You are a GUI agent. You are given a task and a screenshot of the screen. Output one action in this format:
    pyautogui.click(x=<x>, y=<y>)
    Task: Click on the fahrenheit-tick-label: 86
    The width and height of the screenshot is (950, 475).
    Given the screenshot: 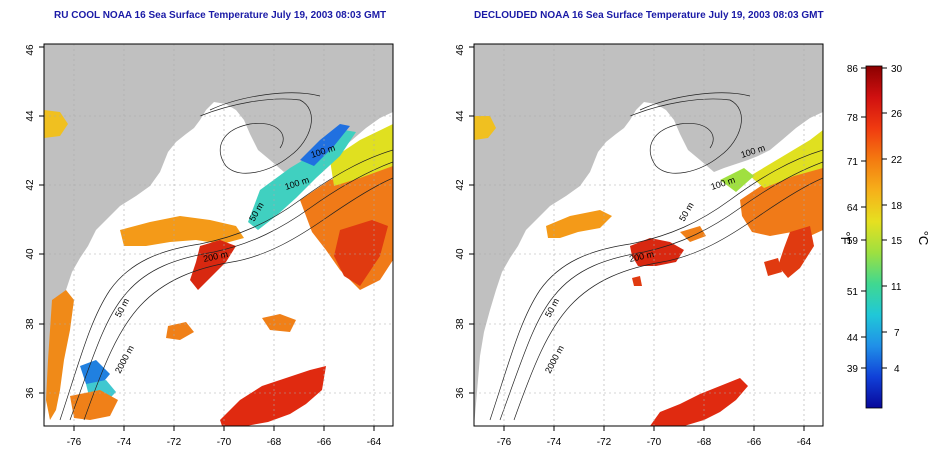 What is the action you would take?
    pyautogui.click(x=853, y=69)
    